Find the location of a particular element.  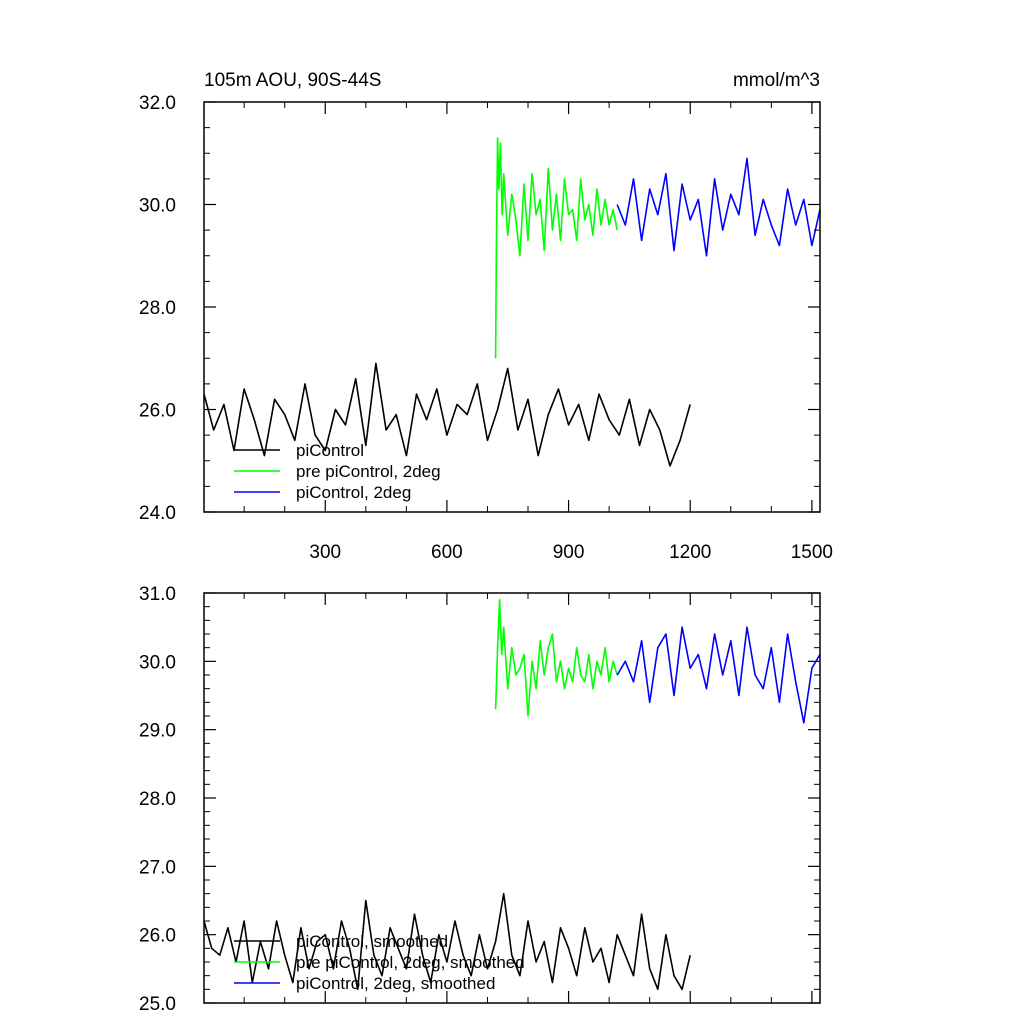

legend-label-0-0: piControl is located at coordinates (330, 450).